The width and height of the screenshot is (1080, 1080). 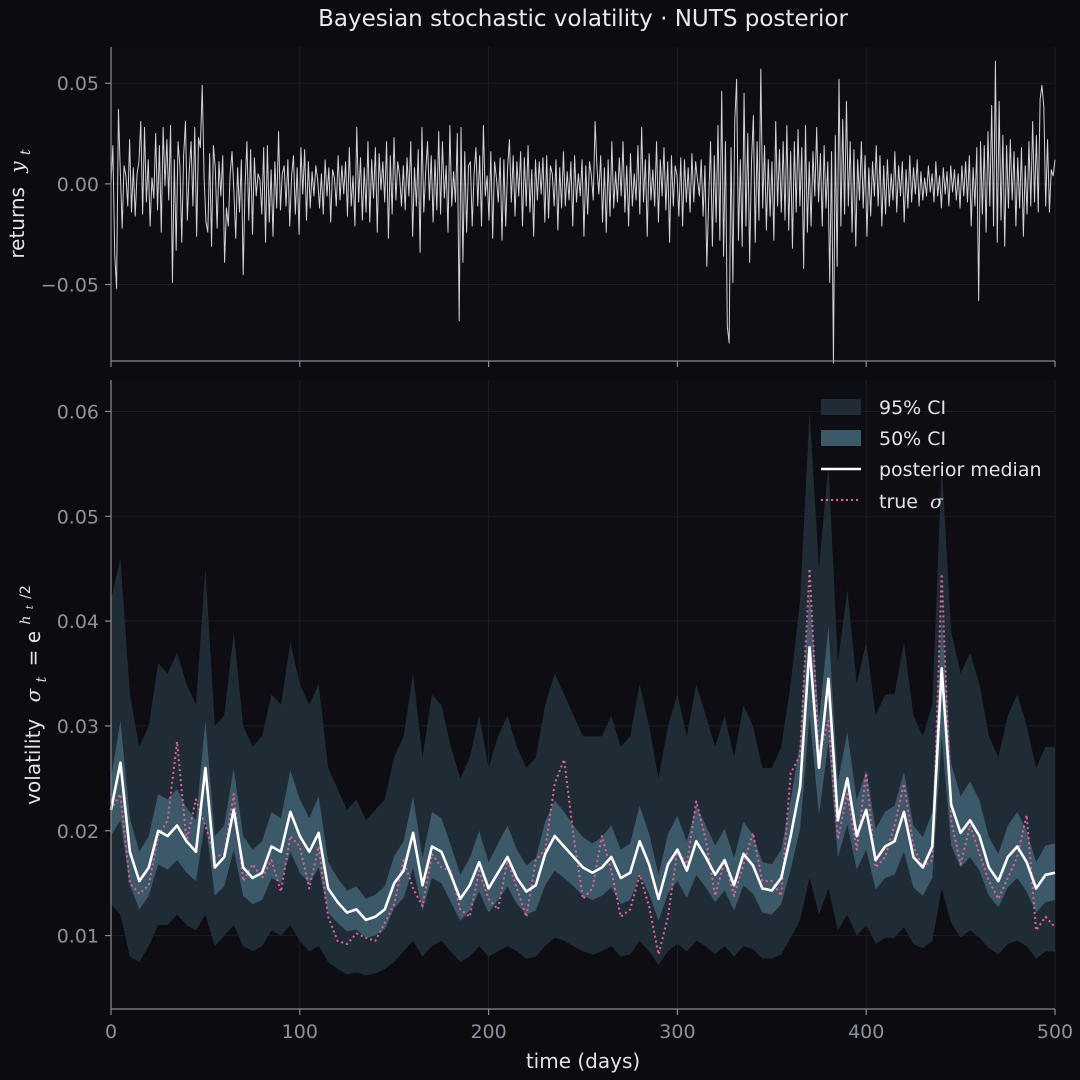 I want to click on returns-ytick-label-1: 0.00, so click(x=78, y=185).